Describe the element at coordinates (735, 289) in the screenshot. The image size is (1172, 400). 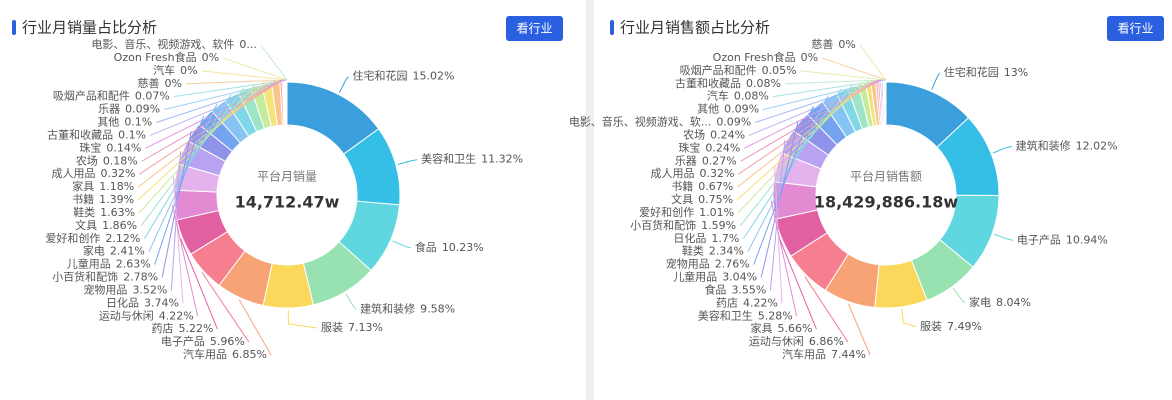
I see `data-label: 食品 3.55%` at that location.